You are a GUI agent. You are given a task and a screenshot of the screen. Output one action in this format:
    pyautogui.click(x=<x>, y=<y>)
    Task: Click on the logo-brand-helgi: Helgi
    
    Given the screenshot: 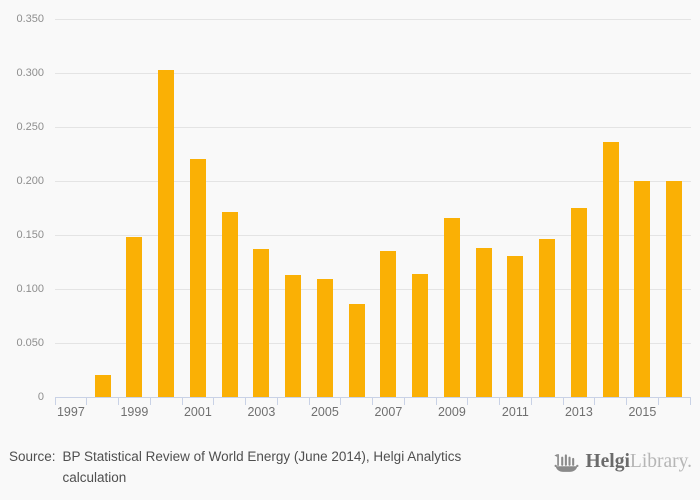 What is the action you would take?
    pyautogui.click(x=607, y=461)
    